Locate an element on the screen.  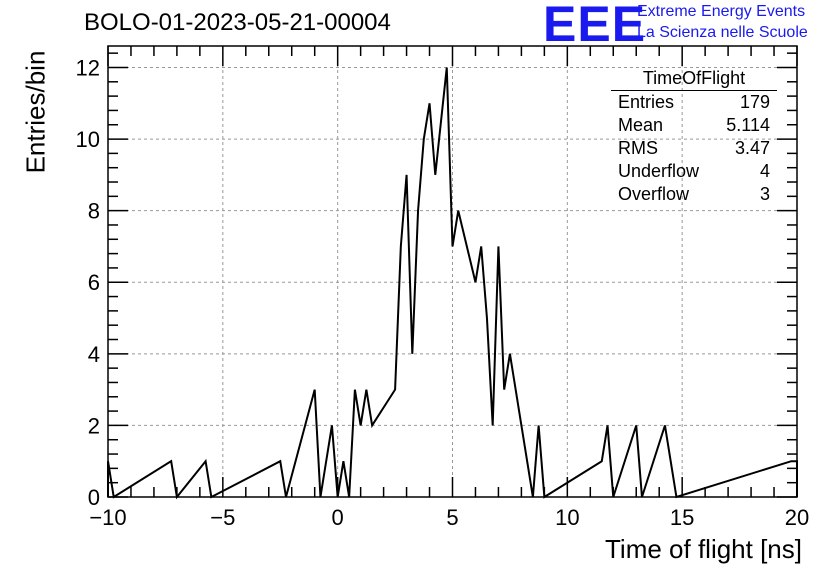
x-axis-label: Time of flight [ns] is located at coordinates (703, 549).